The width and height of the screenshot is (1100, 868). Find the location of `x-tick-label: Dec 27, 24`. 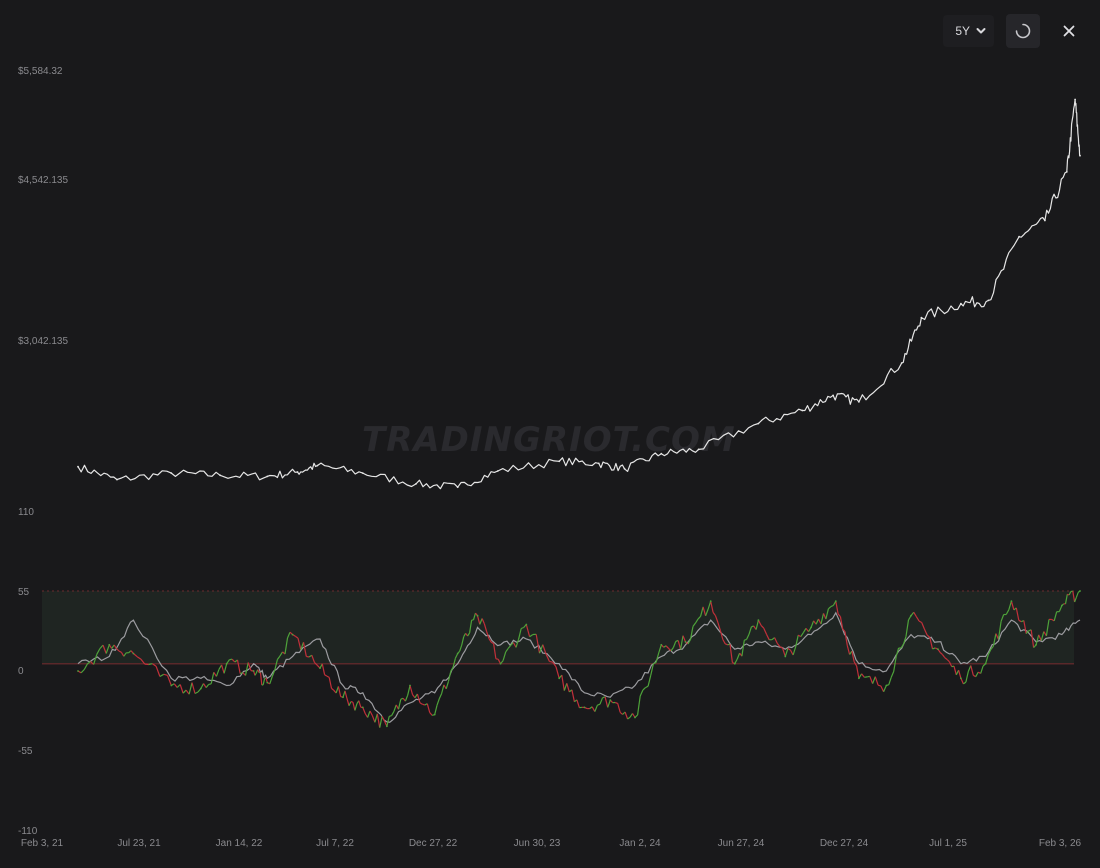

x-tick-label: Dec 27, 24 is located at coordinates (844, 843).